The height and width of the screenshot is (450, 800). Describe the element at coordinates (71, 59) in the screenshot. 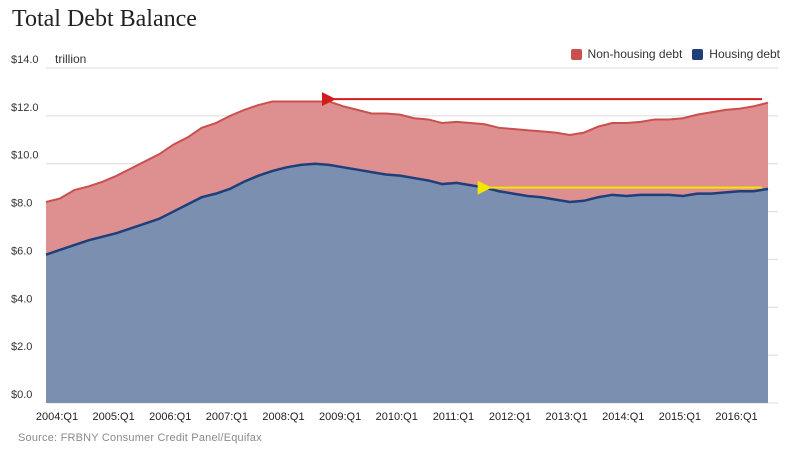

I see `y-unit-label: trillion` at that location.